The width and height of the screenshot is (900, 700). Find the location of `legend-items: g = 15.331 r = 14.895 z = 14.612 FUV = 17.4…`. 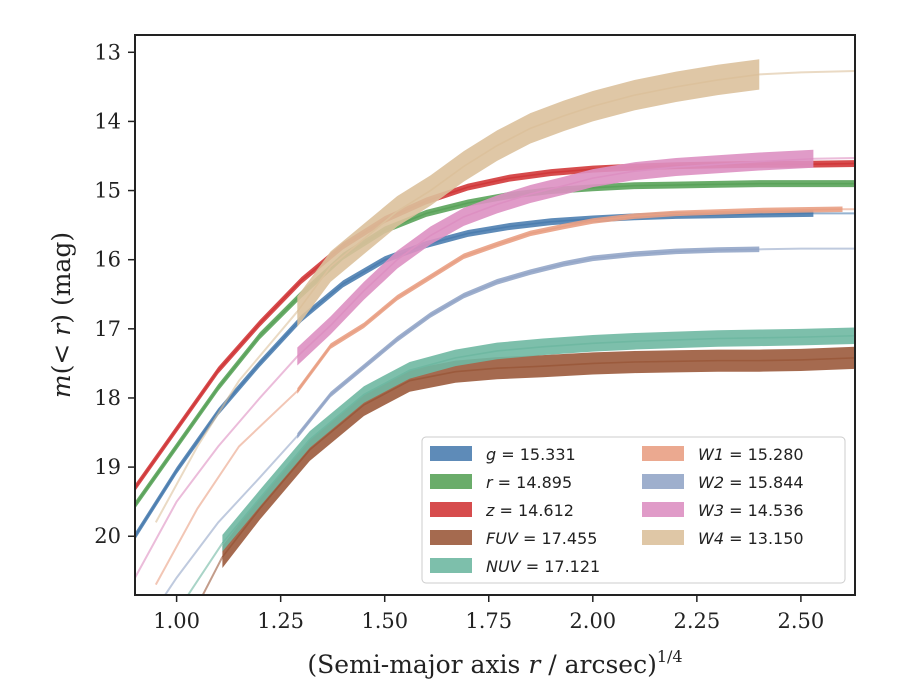

legend-items: g = 15.331 r = 14.895 z = 14.612 FUV = 17.4… is located at coordinates (617, 510).